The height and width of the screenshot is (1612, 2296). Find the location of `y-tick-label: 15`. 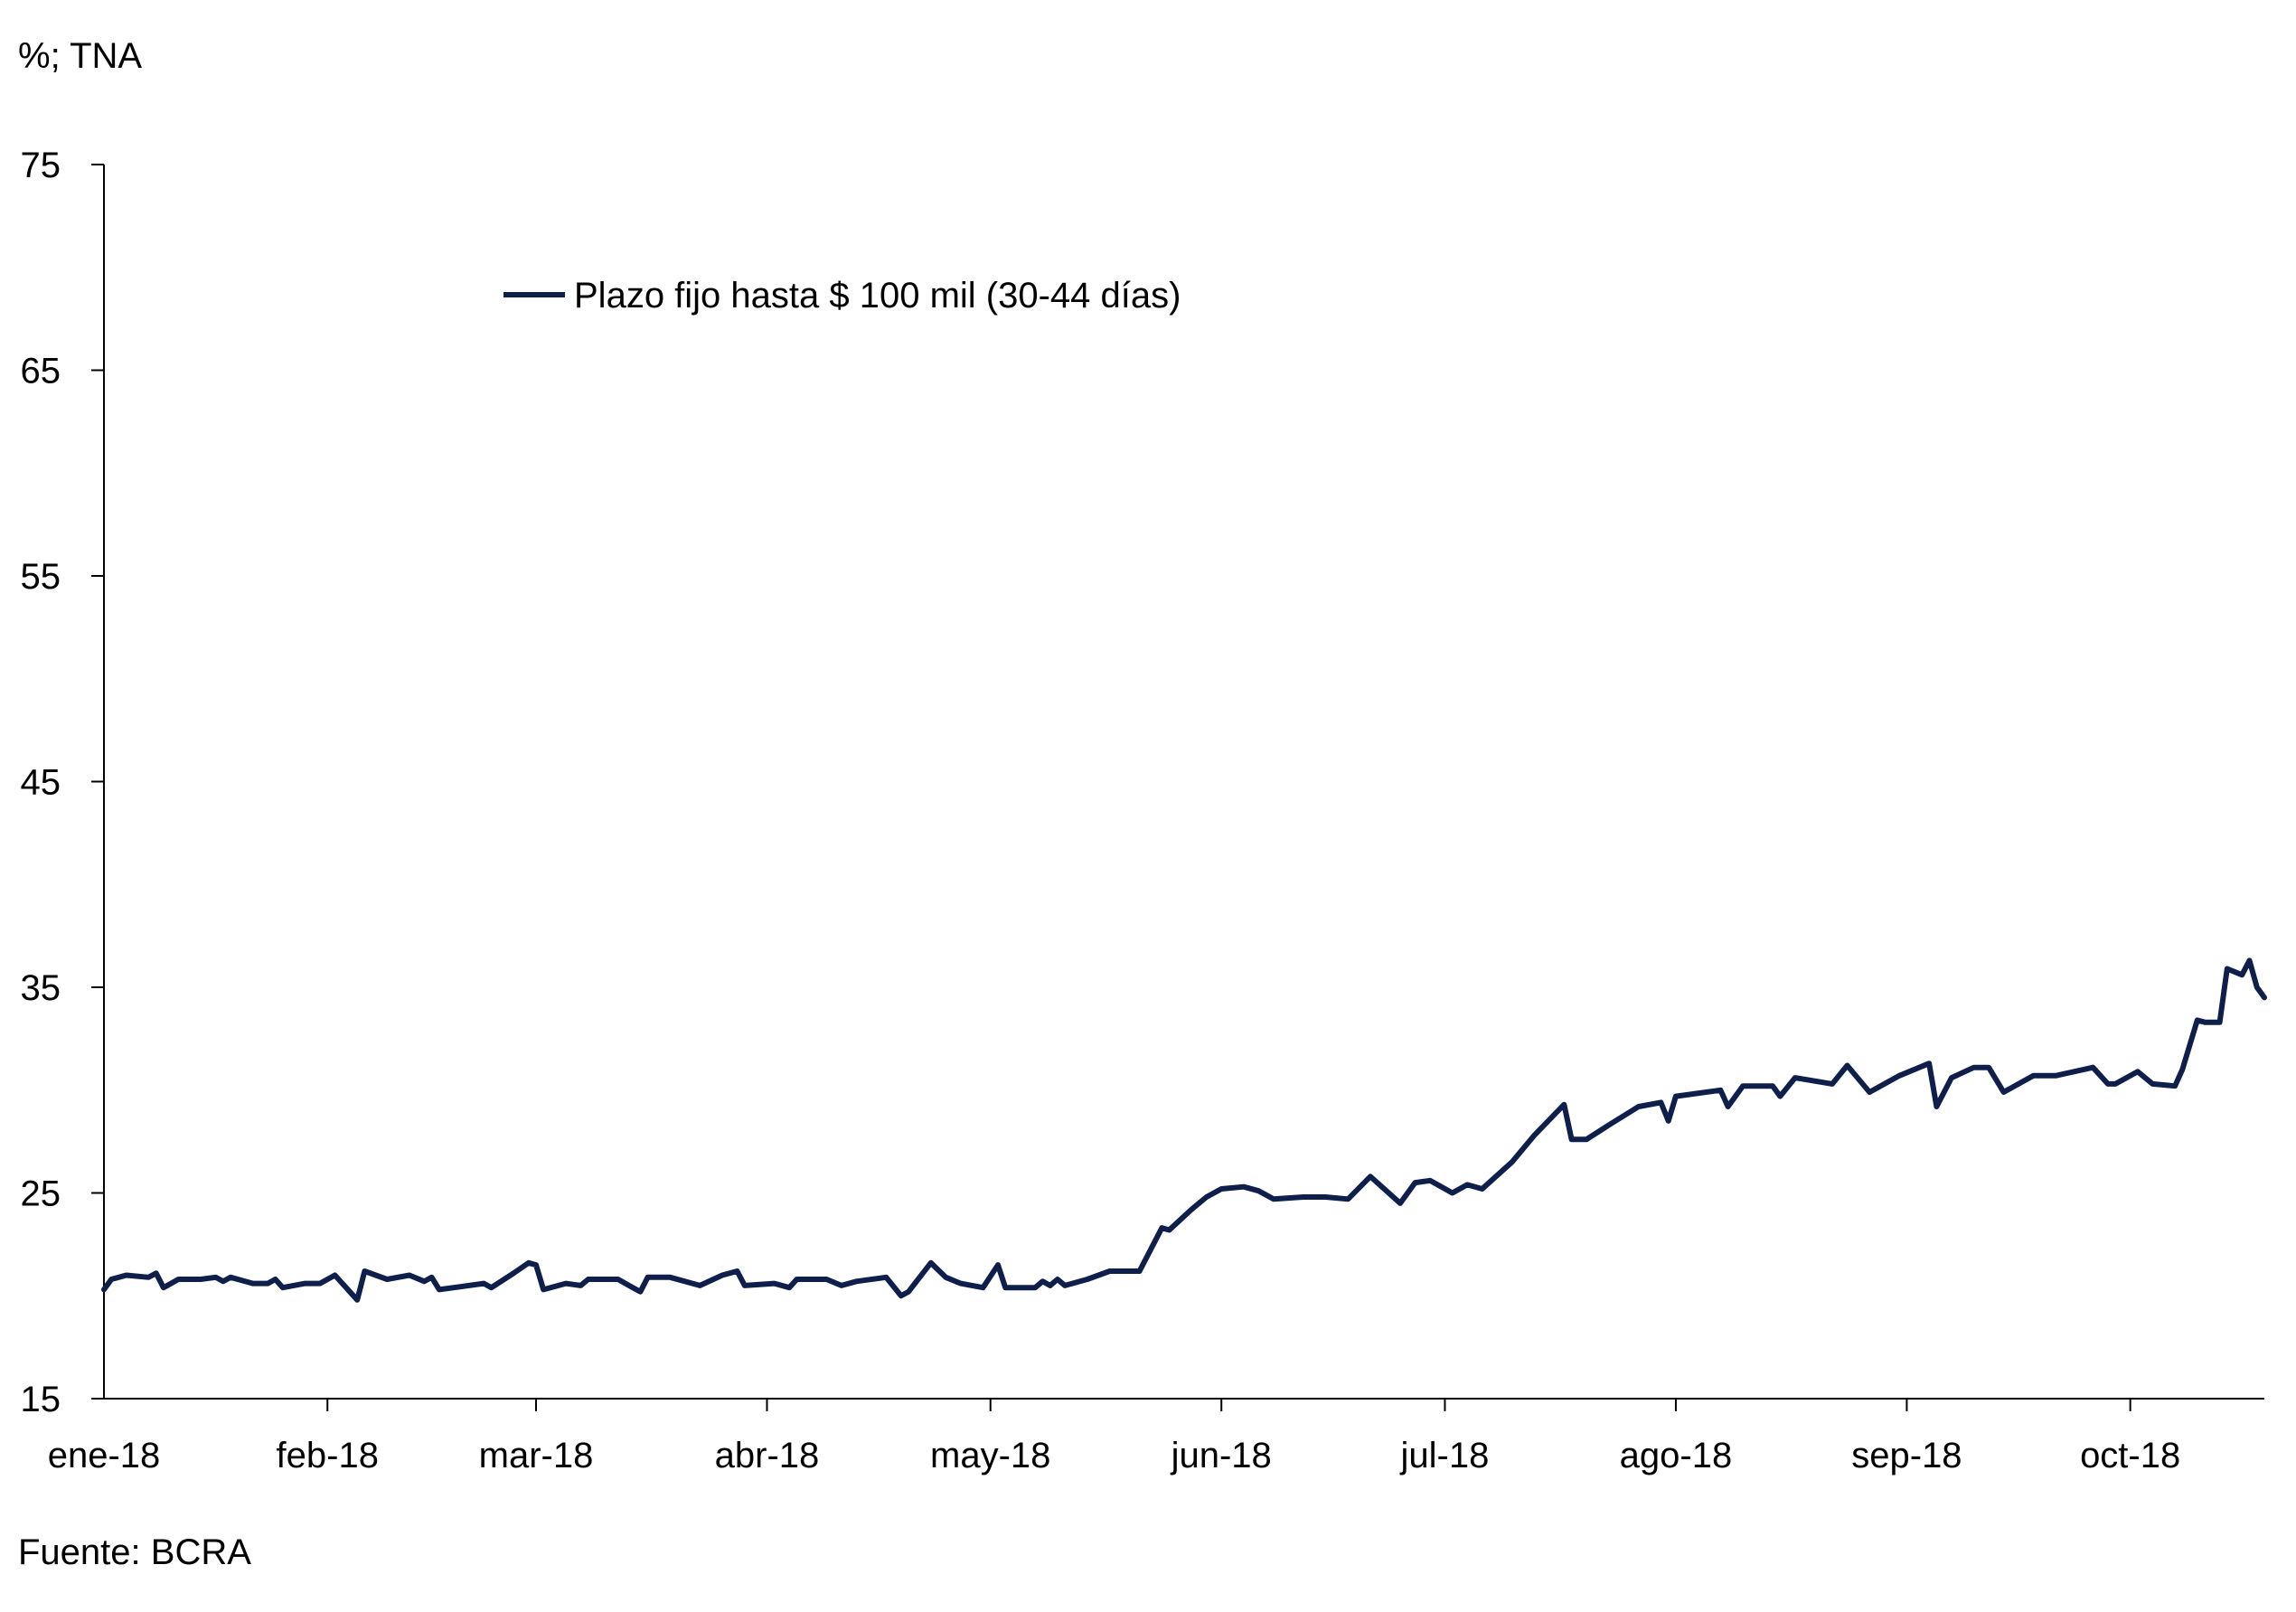

y-tick-label: 15 is located at coordinates (41, 1399).